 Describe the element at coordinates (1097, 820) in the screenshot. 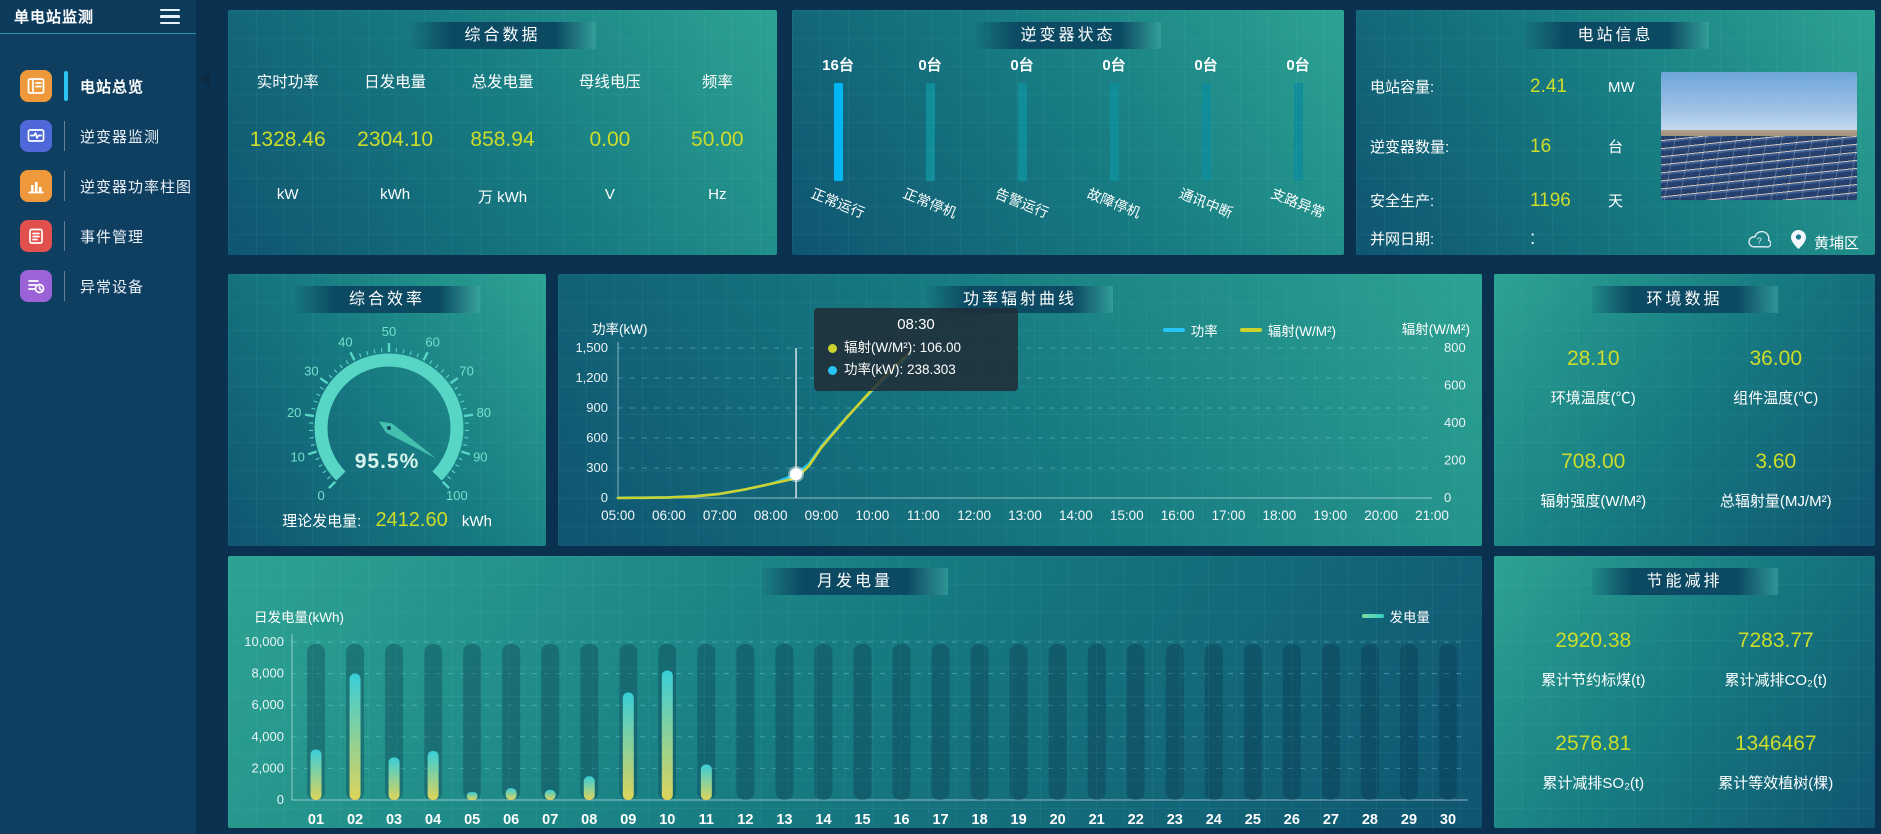

I see `svg-text: 21` at that location.